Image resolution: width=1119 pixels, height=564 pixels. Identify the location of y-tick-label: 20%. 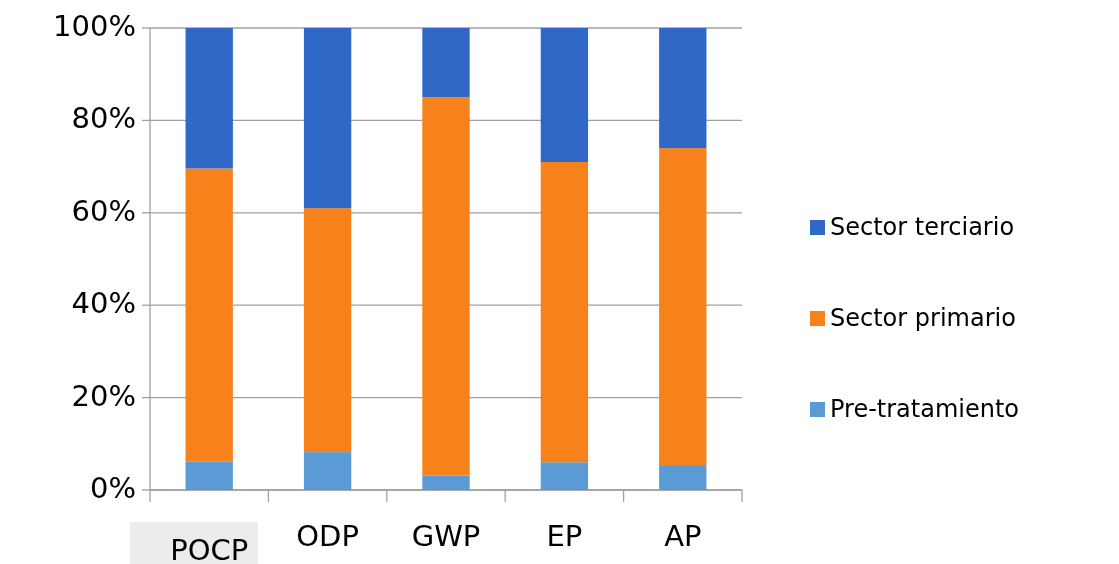
(103, 395).